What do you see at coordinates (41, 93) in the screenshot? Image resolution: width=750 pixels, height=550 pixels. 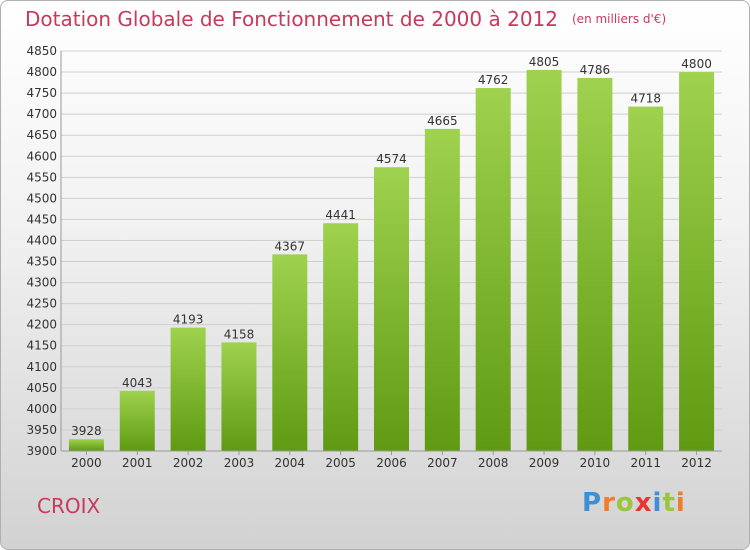 I see `y-tick-label: 4750` at bounding box center [41, 93].